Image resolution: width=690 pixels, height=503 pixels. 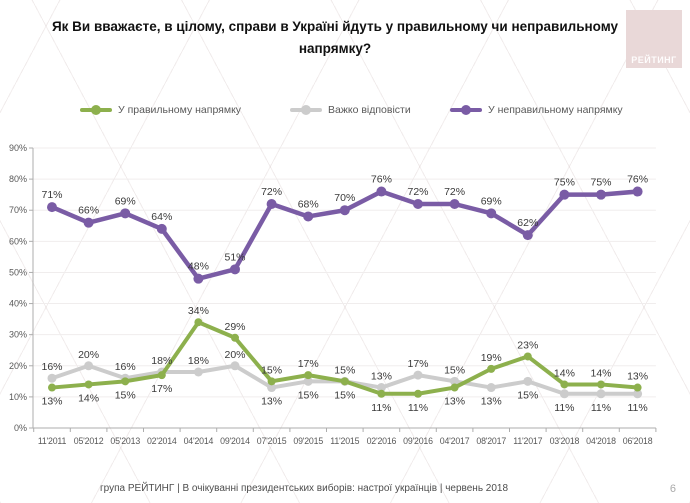 What do you see at coordinates (18, 272) in the screenshot?
I see `y-tick-label: 50%` at bounding box center [18, 272].